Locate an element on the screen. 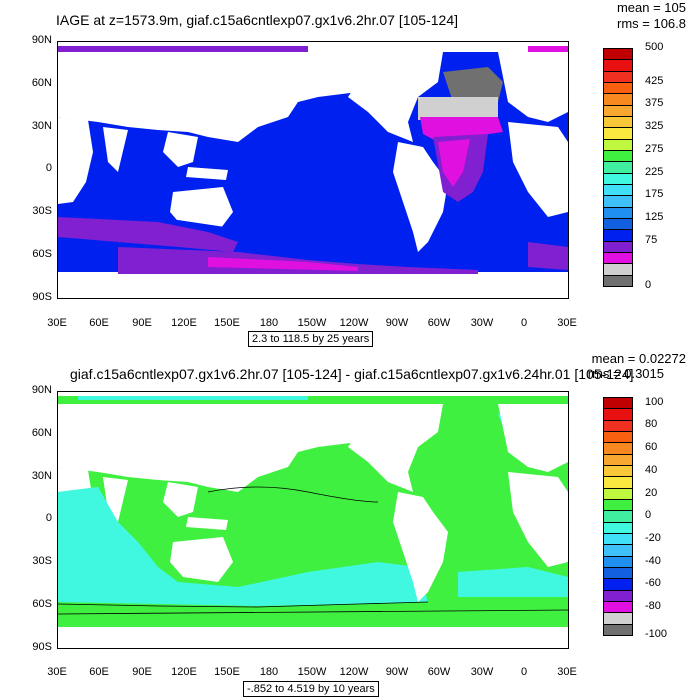 Image resolution: width=700 pixels, height=700 pixels. colorbar-bottom: 100 80 60 40 20 0 -20 -40 -60 -80 -100 is located at coordinates (648, 519).